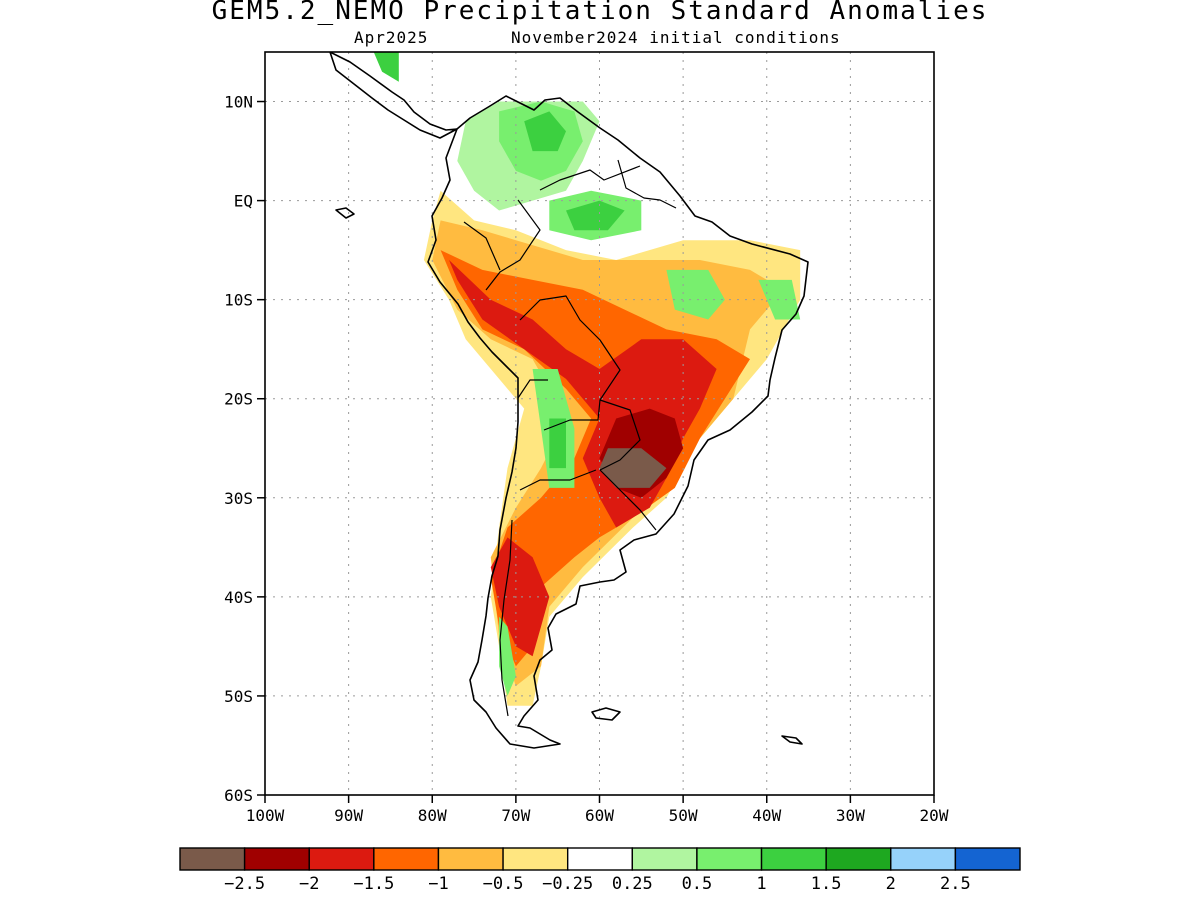  What do you see at coordinates (238, 597) in the screenshot?
I see `lat-tick-label: 40S` at bounding box center [238, 597].